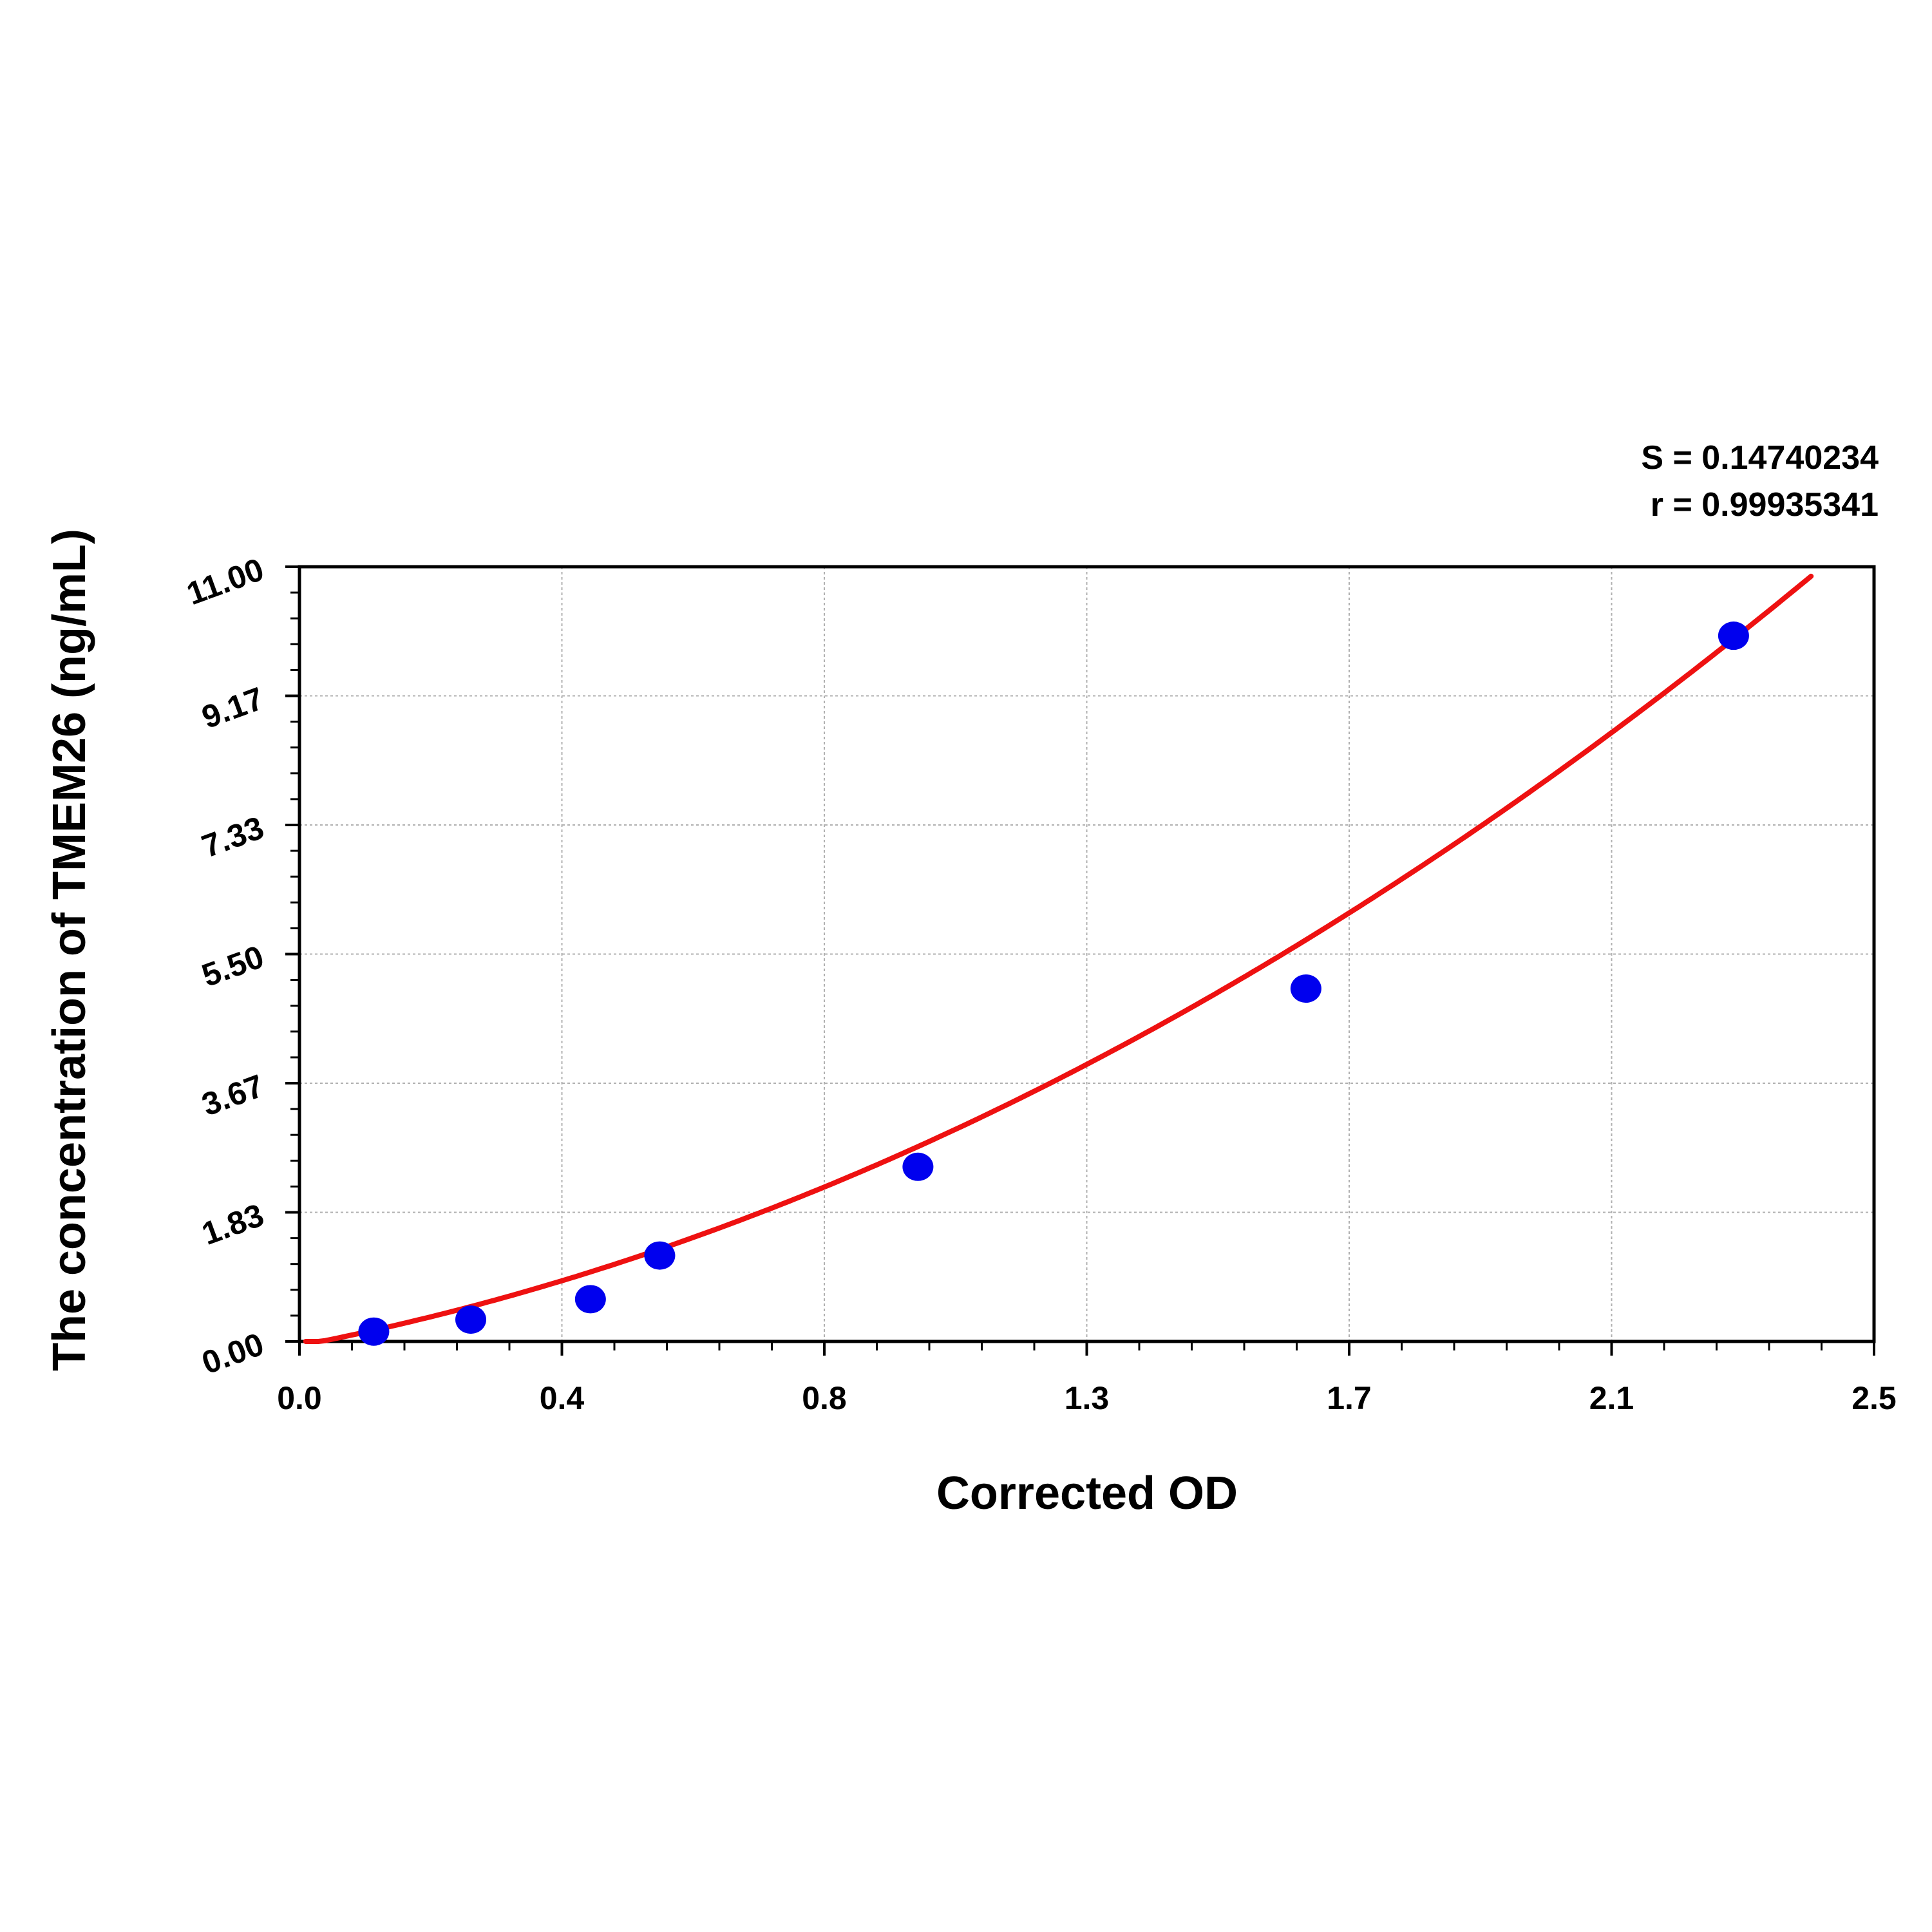  I want to click on y-tick-labels: 0.00 1.83 3.67 5.50 7.33 9.17 11.00, so click(225, 966).